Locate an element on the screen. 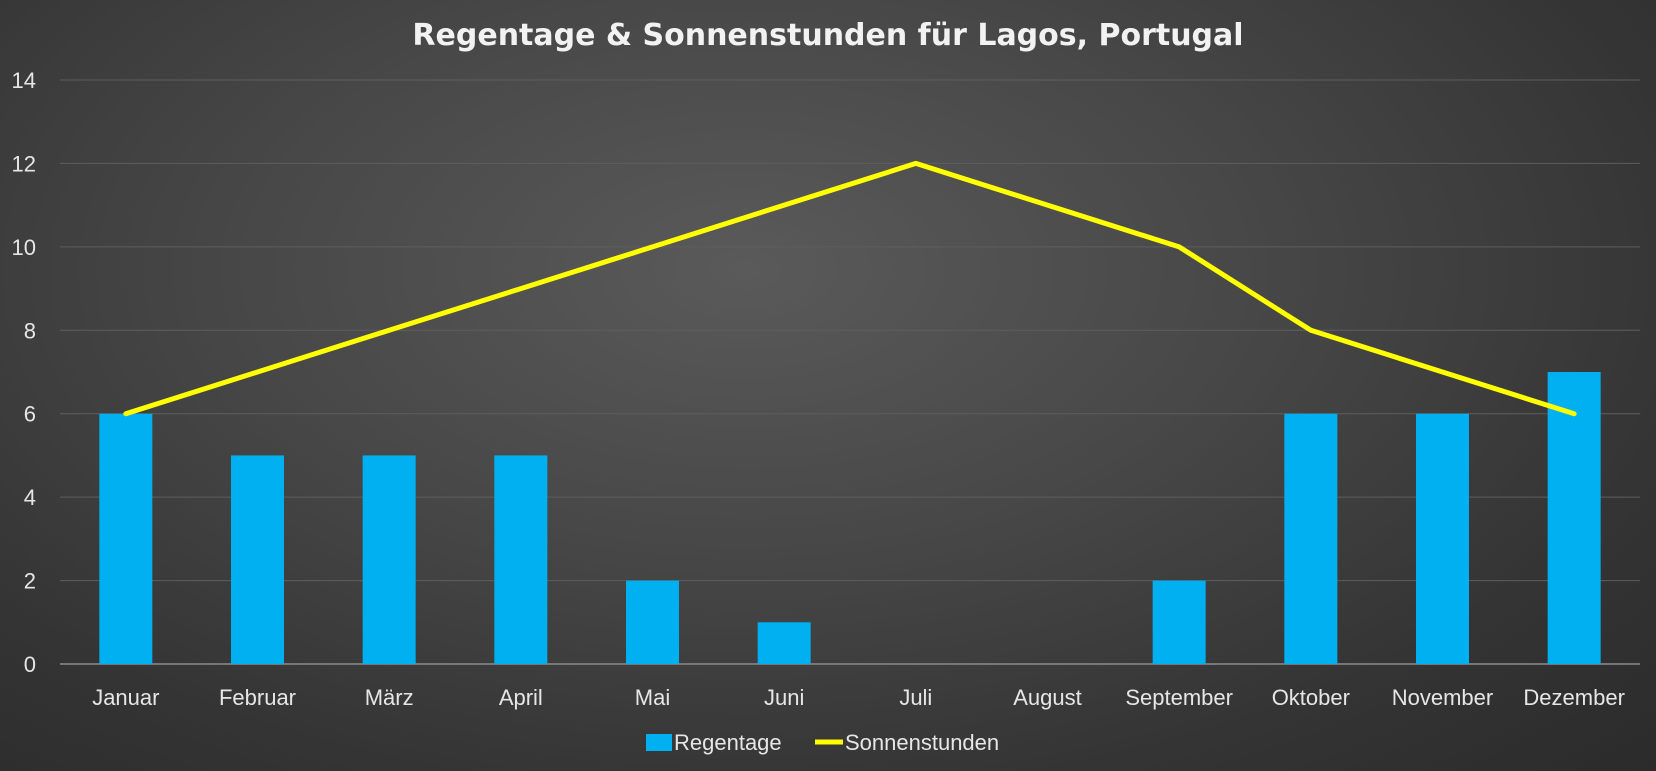 This screenshot has width=1656, height=771. y-tick-label: 6 is located at coordinates (30, 414).